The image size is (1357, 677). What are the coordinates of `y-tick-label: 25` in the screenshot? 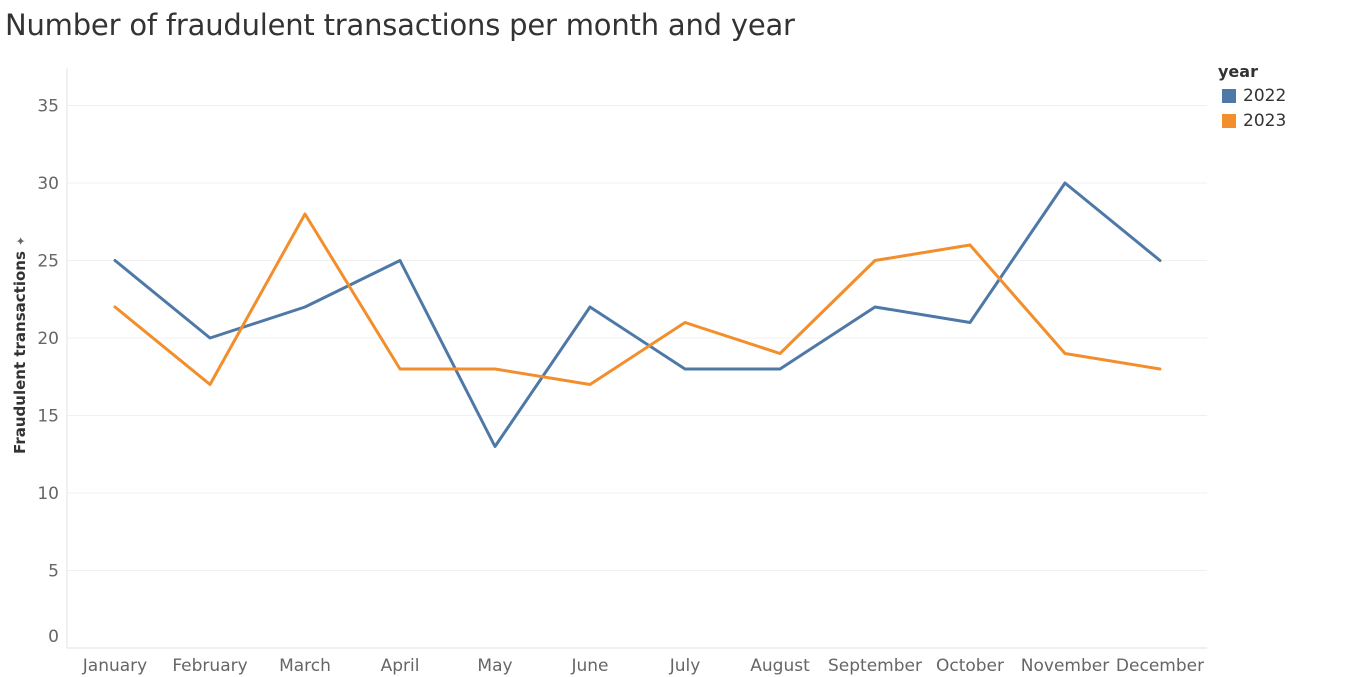 It's located at (48, 262).